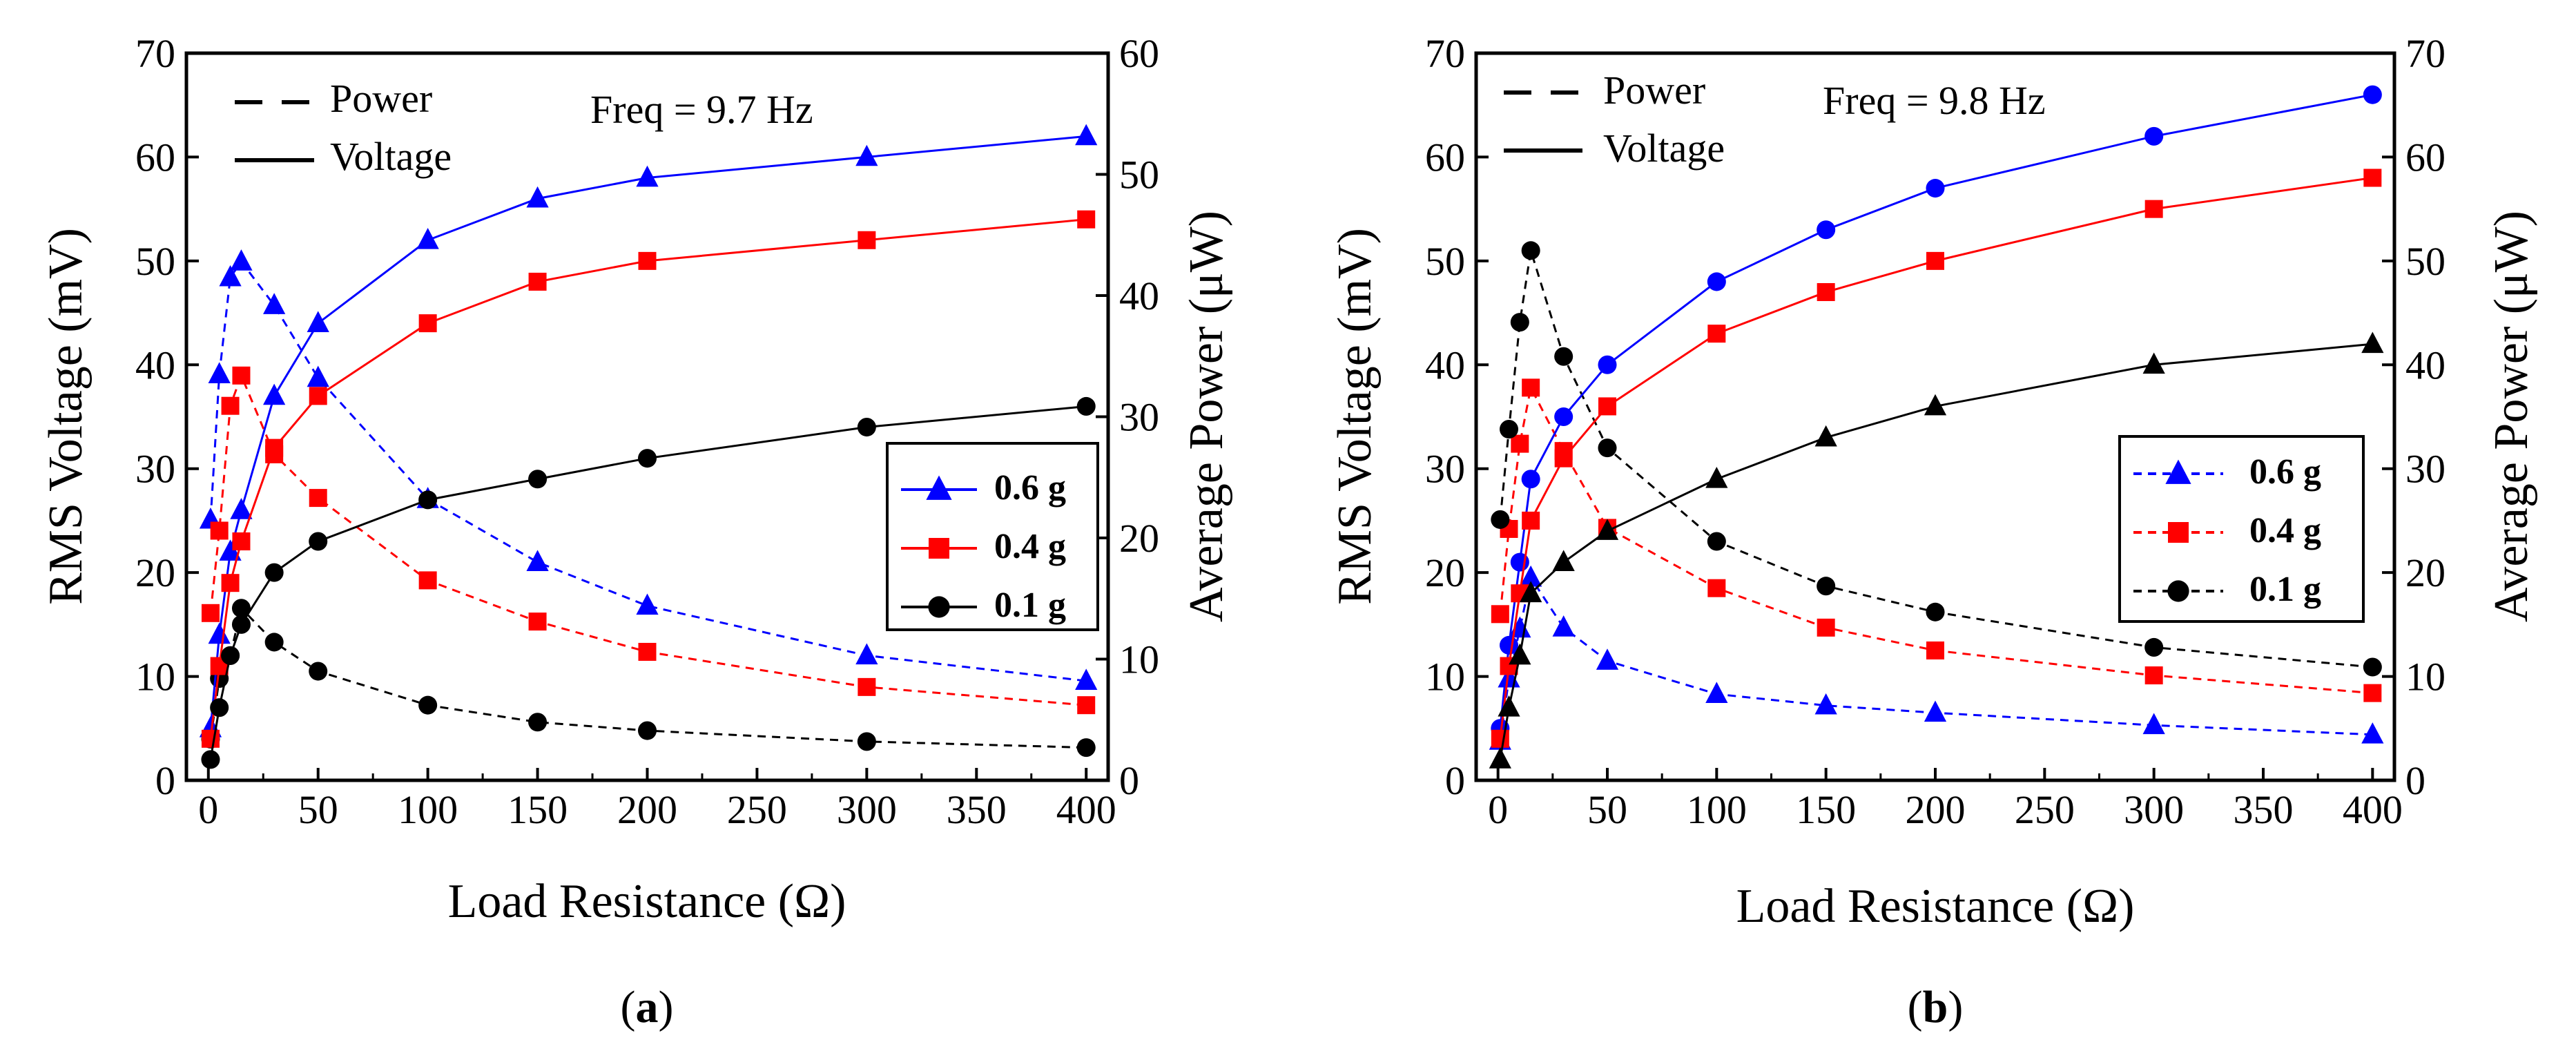  I want to click on series-legend-rows-a, so click(939, 546).